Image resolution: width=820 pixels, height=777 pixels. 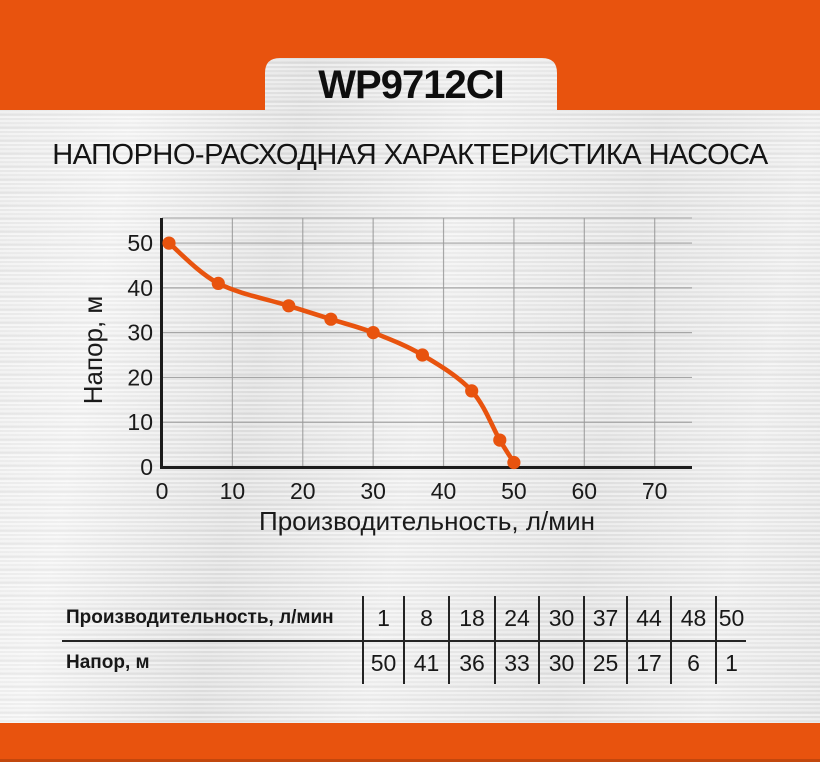 I want to click on table-cell: 8, so click(x=425, y=618).